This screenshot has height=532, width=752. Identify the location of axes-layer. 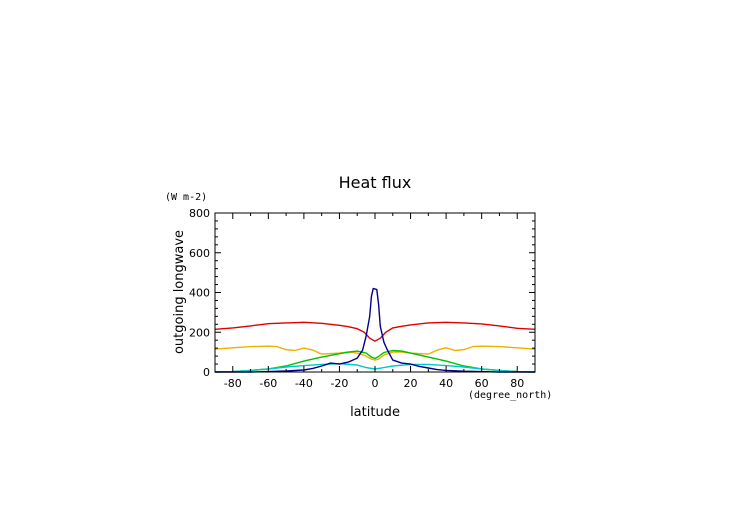
(375, 292).